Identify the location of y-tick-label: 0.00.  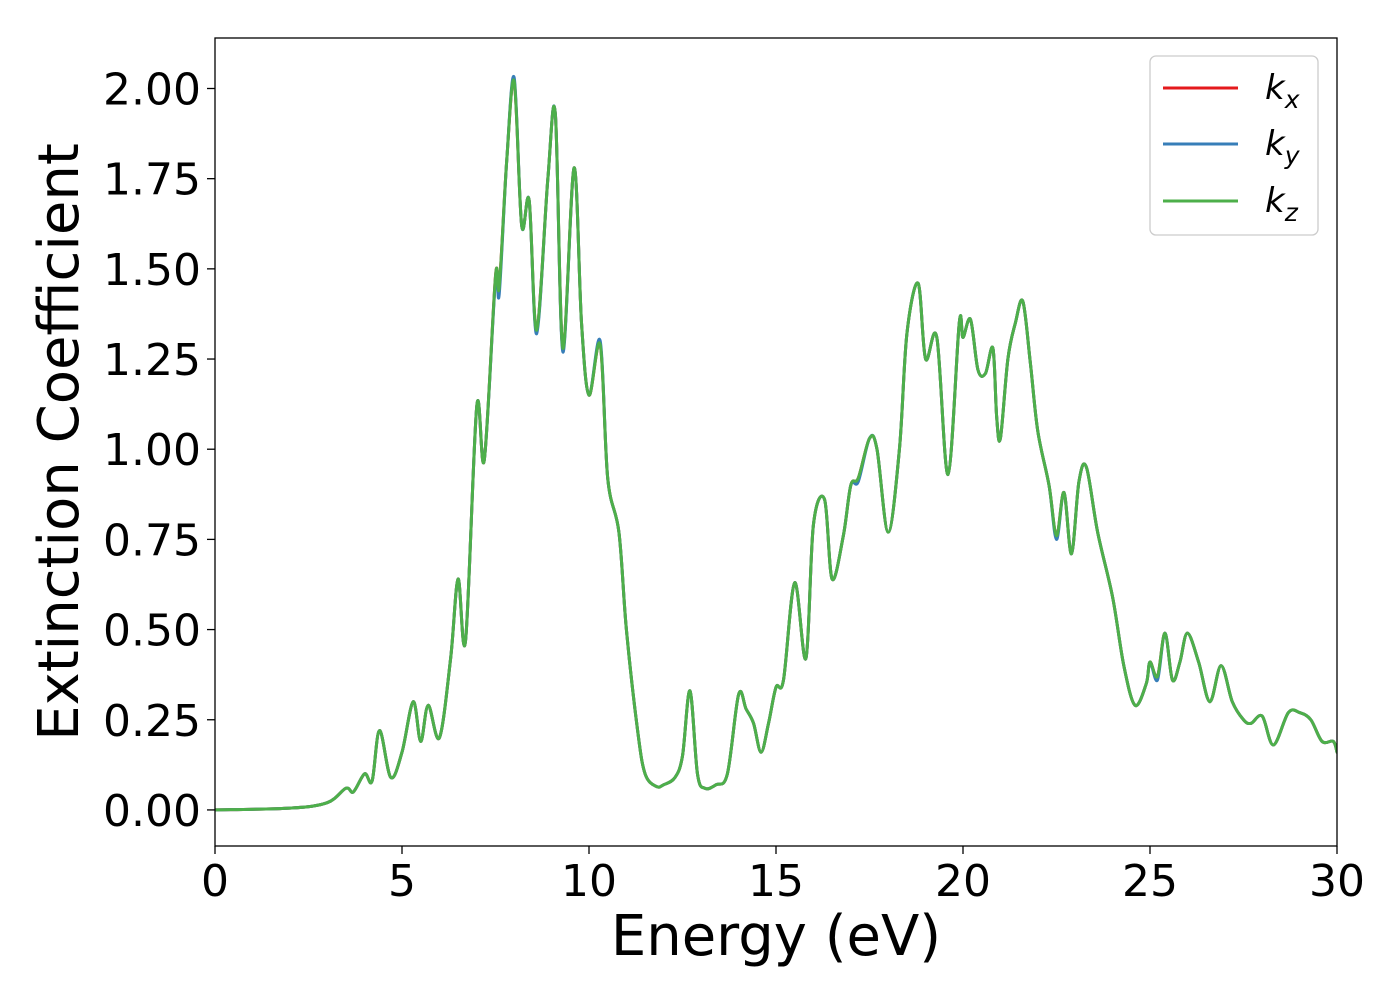
(152, 811).